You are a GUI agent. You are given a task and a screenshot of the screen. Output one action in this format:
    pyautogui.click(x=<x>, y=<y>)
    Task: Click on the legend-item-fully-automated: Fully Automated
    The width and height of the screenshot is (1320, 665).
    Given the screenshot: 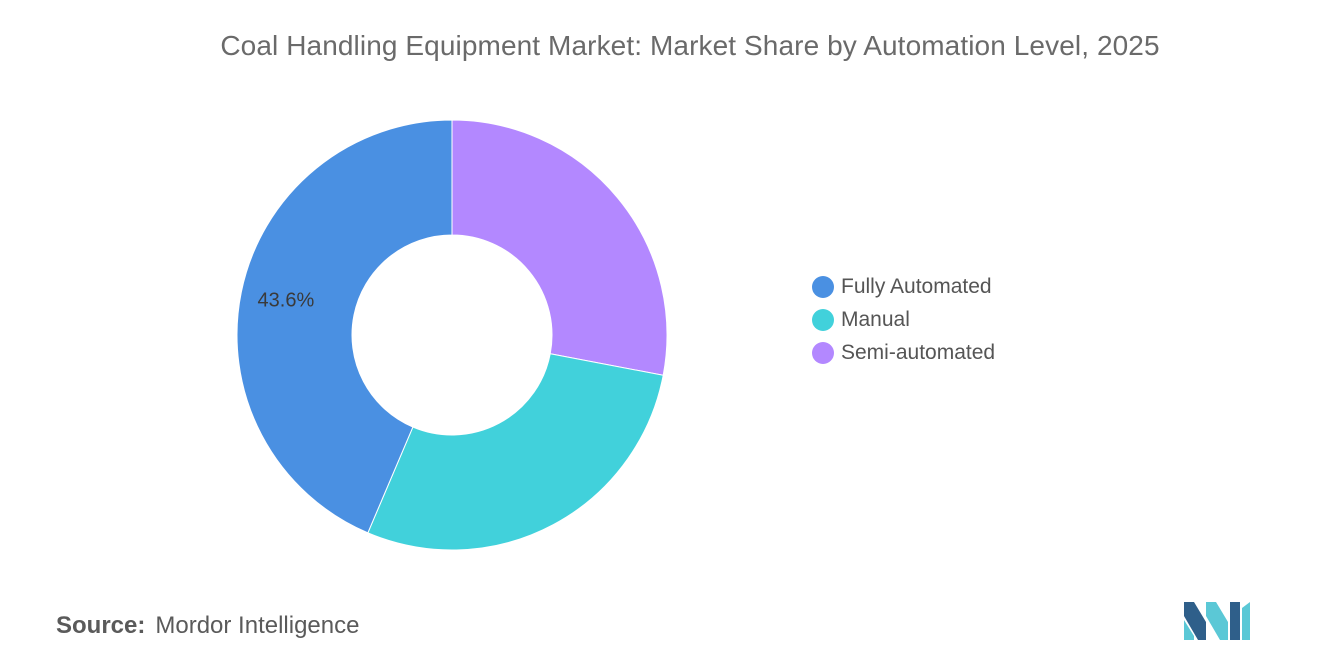 What is the action you would take?
    pyautogui.click(x=903, y=286)
    